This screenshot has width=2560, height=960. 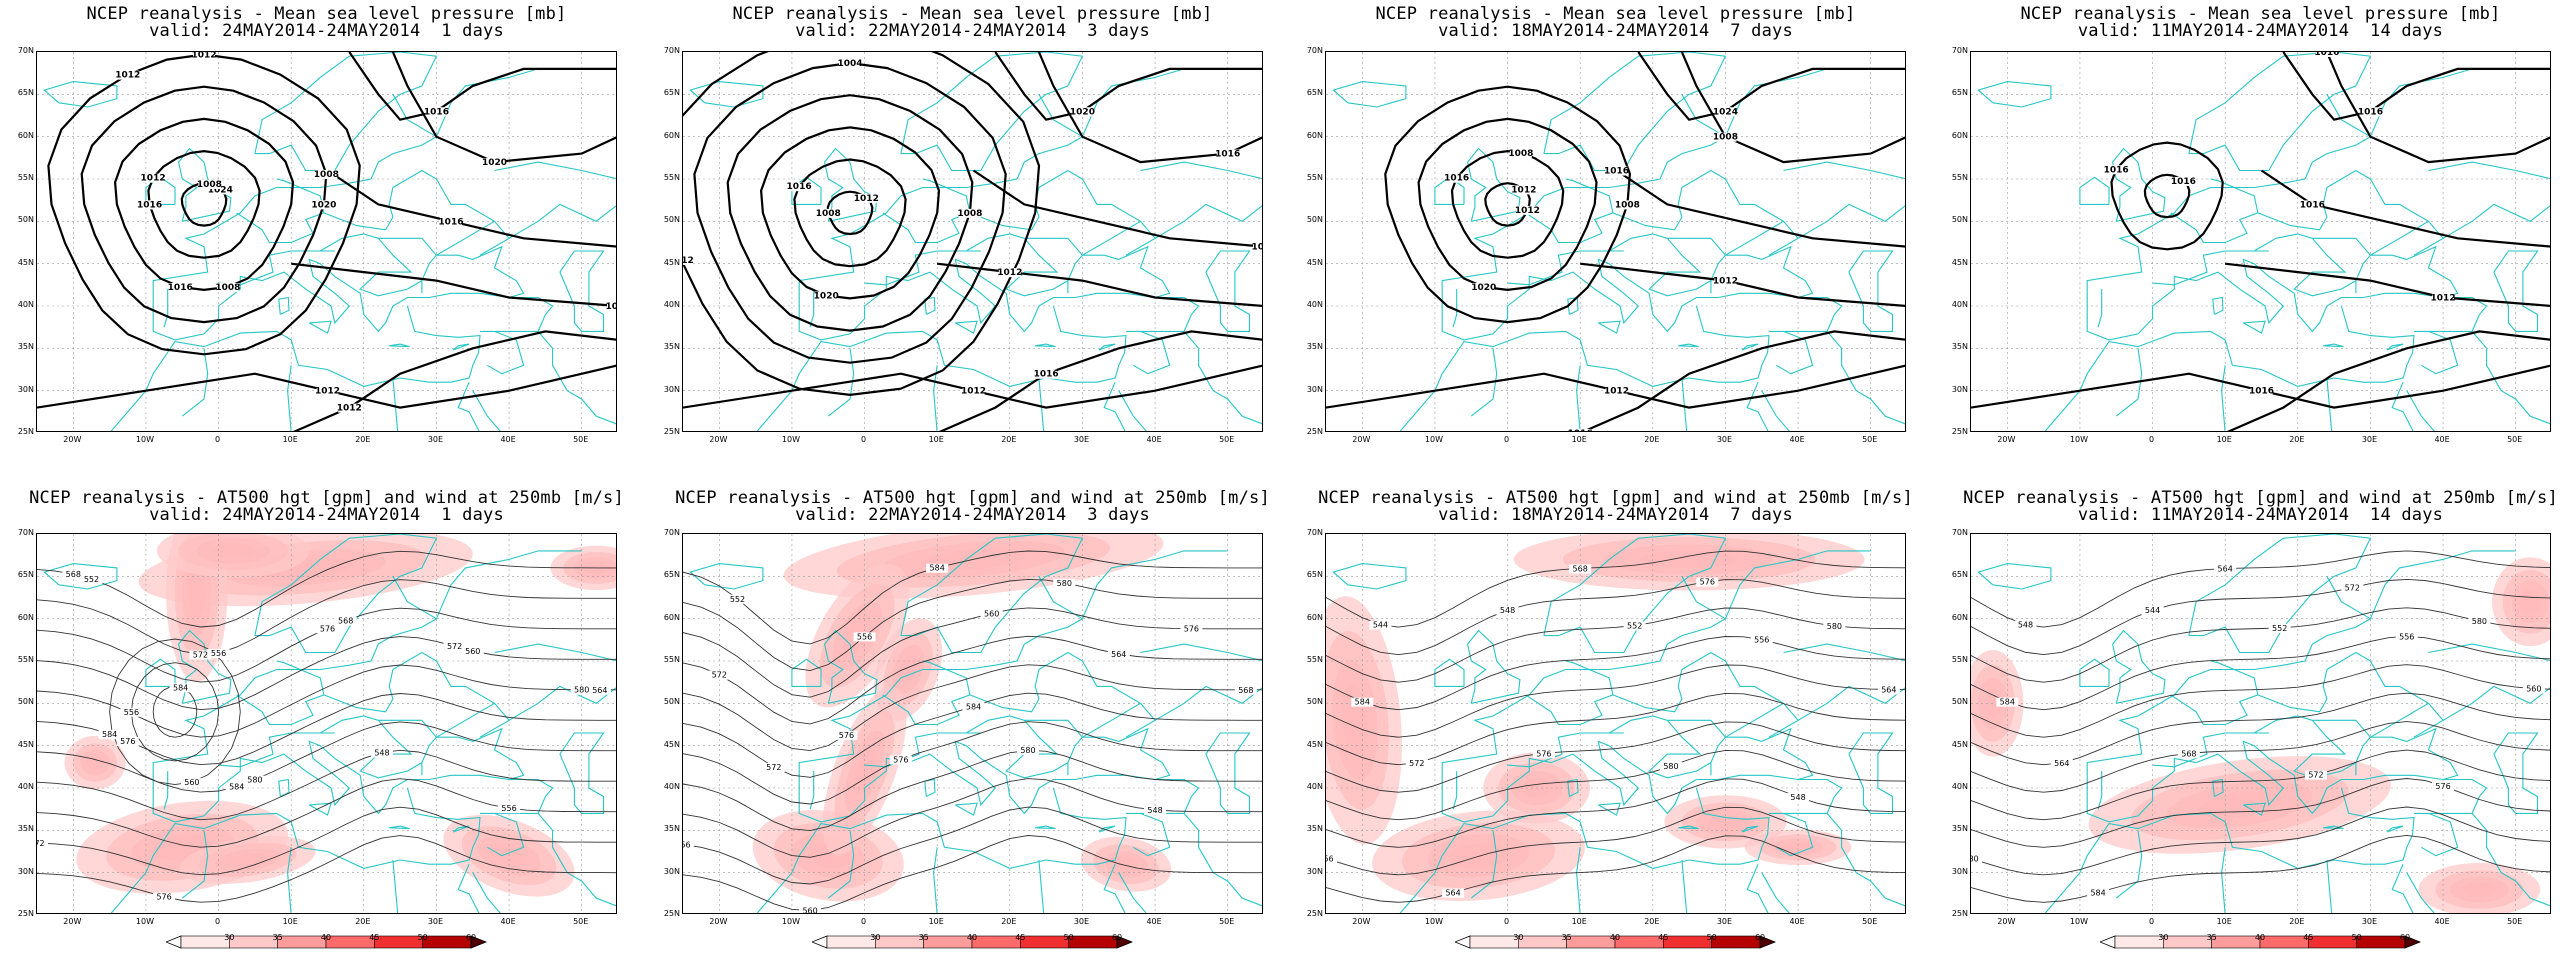 What do you see at coordinates (1959, 871) in the screenshot?
I see `lat-tick-label: 30N` at bounding box center [1959, 871].